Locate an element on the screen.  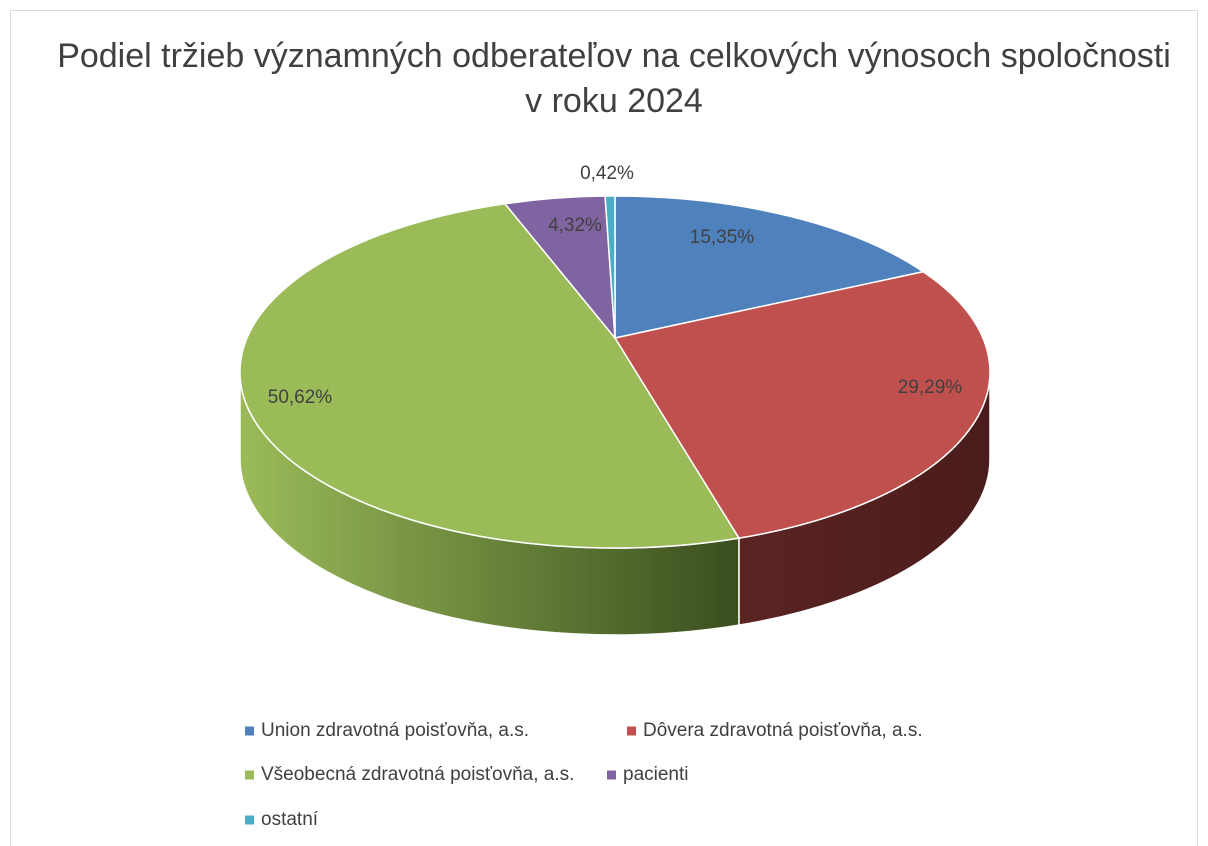
legend-label: Dôvera zdravotná poisťovňa, a.s. is located at coordinates (783, 730).